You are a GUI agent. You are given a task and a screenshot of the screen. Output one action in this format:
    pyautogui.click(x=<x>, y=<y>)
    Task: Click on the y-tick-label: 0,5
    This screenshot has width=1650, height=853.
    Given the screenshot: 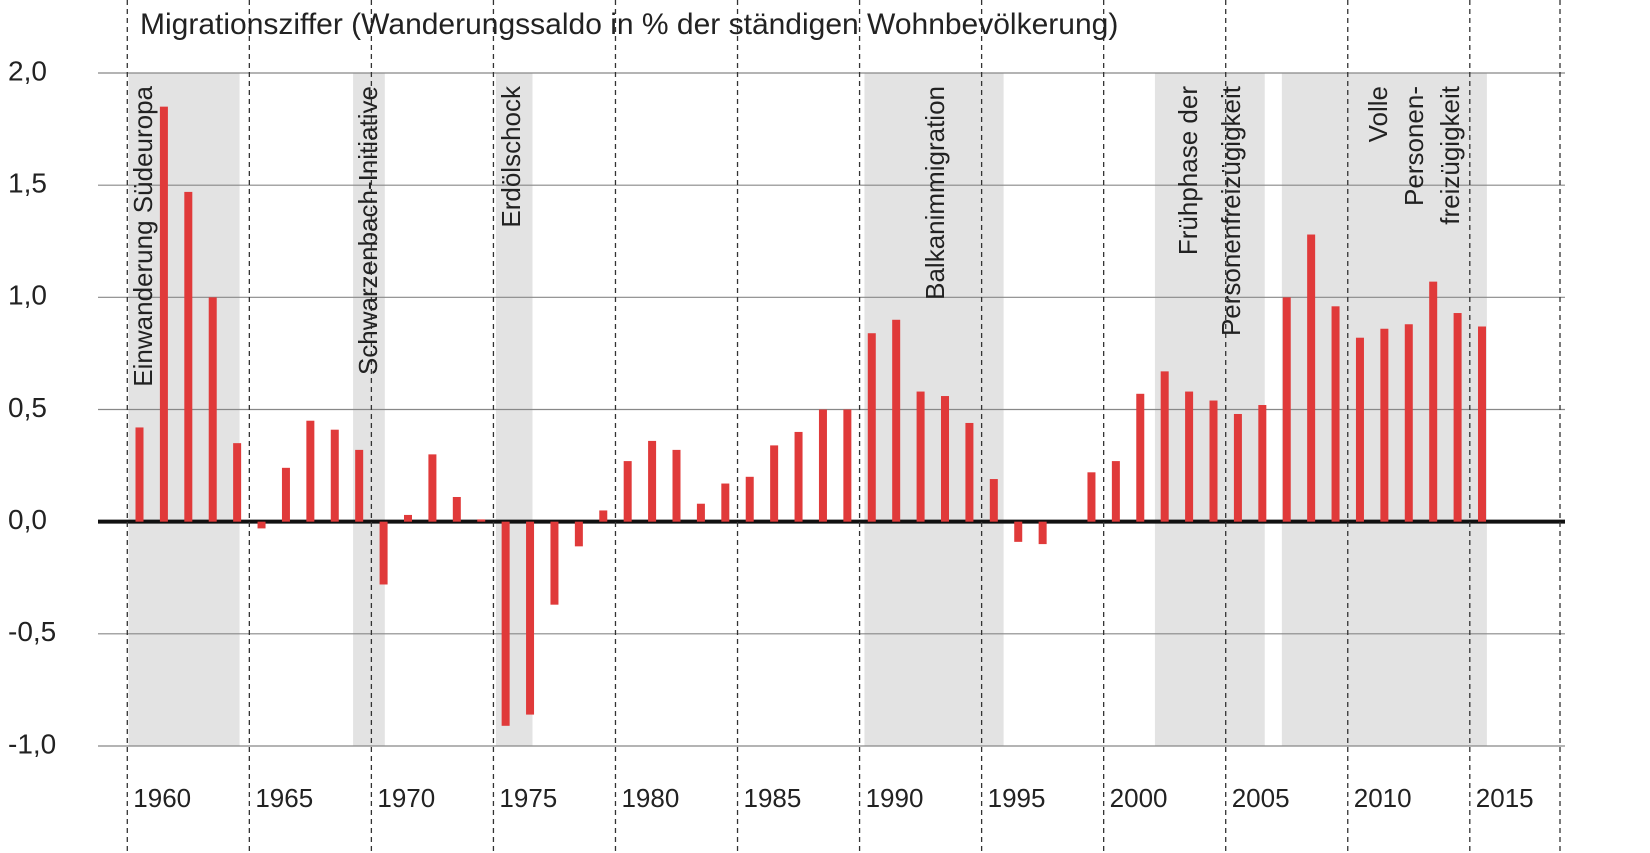 What is the action you would take?
    pyautogui.click(x=27, y=407)
    